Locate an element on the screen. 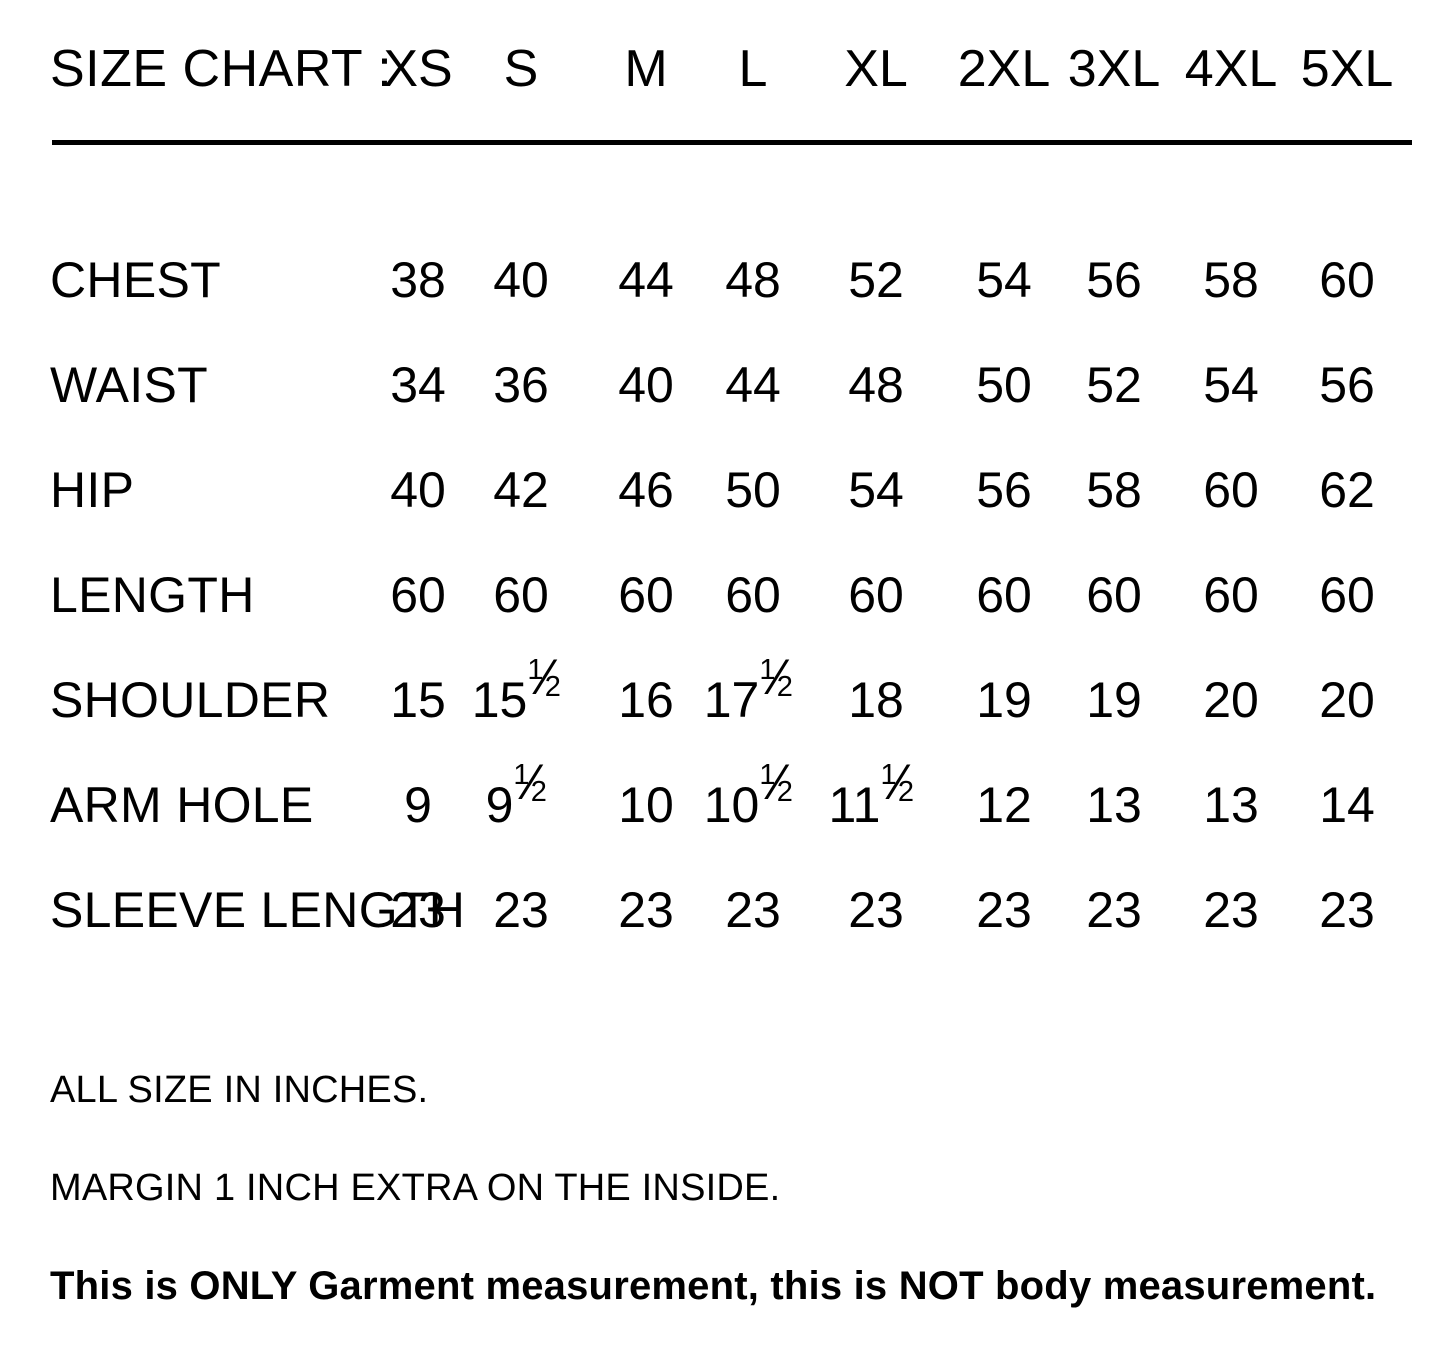 Image resolution: width=1445 pixels, height=1358 pixels. cell-arm-hole-2xl: 12 is located at coordinates (1004, 805).